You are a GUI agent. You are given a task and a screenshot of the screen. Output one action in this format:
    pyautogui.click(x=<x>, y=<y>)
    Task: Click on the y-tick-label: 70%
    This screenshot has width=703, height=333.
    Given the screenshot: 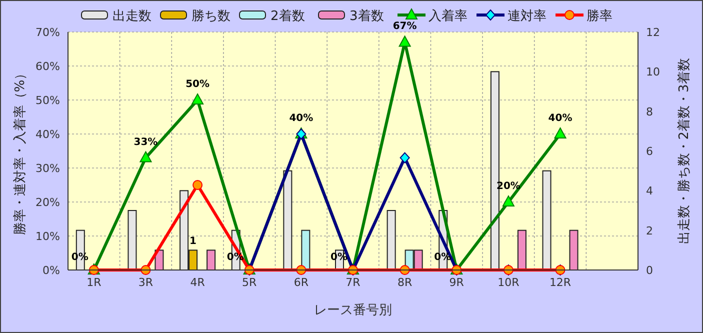 What is the action you would take?
    pyautogui.click(x=48, y=32)
    